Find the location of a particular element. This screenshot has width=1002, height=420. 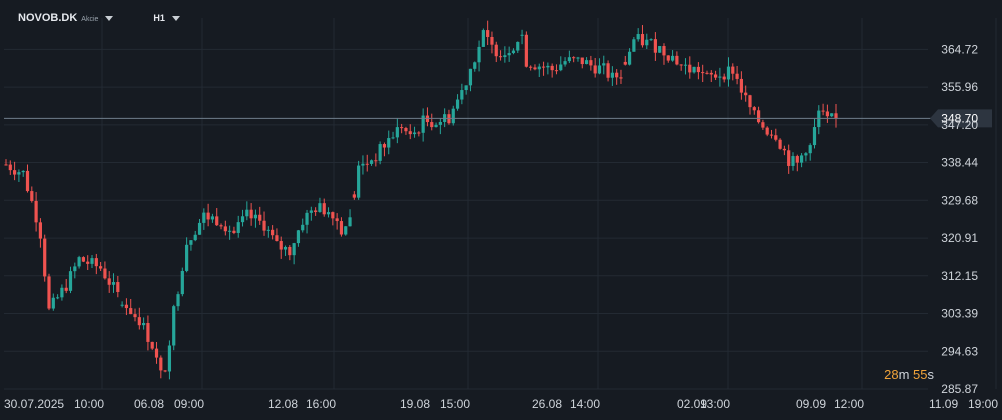

timeframe-dropdown-chevron-icon is located at coordinates (175, 18).